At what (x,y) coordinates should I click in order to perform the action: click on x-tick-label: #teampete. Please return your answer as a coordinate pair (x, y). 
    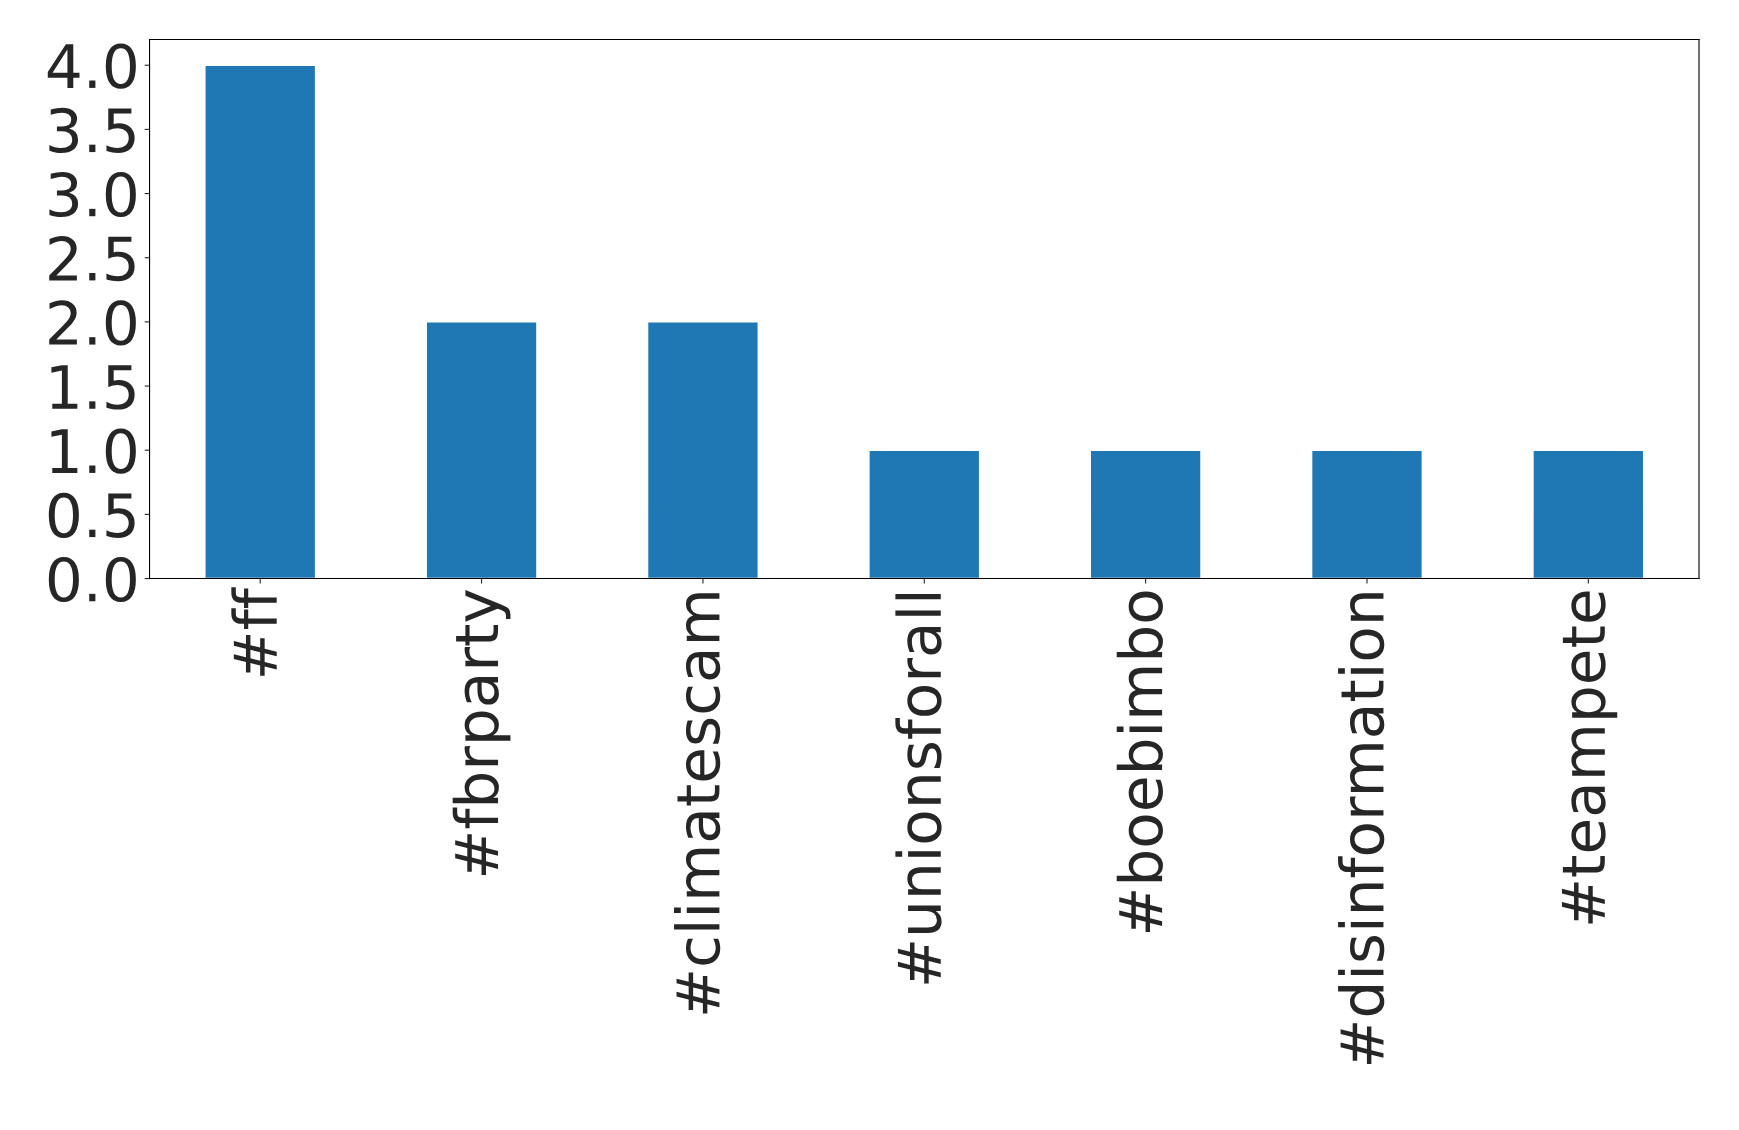
    Looking at the image, I should click on (1589, 757).